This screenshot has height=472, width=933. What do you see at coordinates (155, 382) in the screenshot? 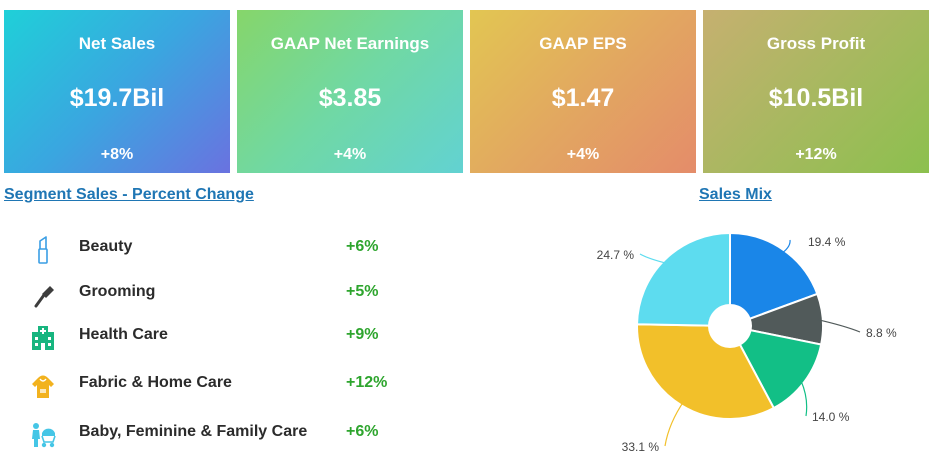
I see `segment-label: Fabric & Home Care` at bounding box center [155, 382].